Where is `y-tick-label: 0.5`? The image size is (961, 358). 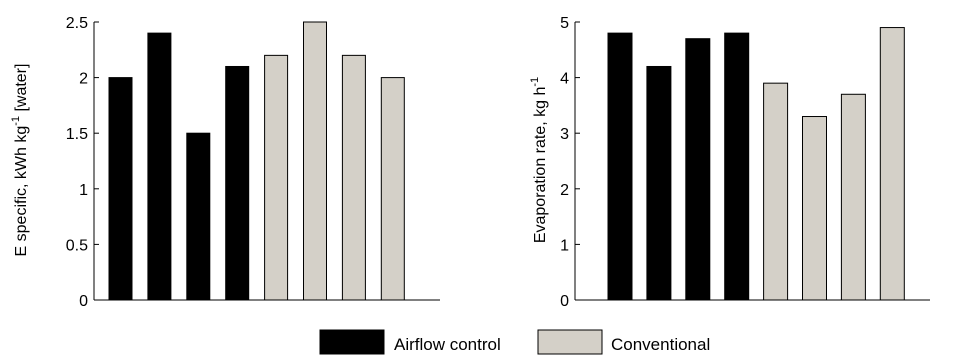 y-tick-label: 0.5 is located at coordinates (77, 245).